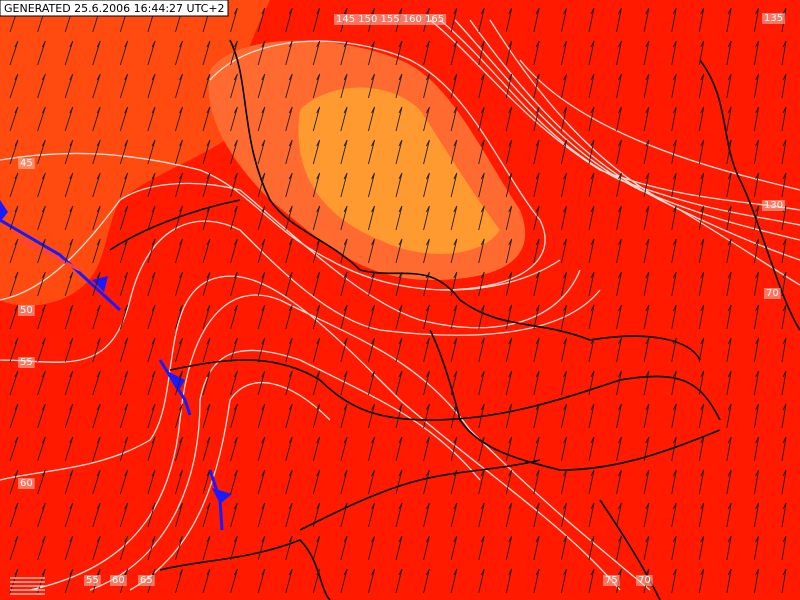  I want to click on contour-label: 75, so click(611, 580).